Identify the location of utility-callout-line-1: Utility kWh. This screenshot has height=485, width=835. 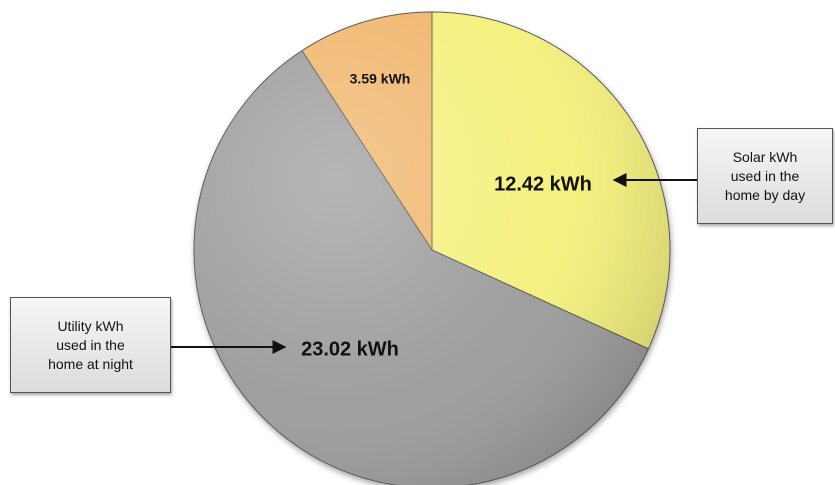
(90, 325).